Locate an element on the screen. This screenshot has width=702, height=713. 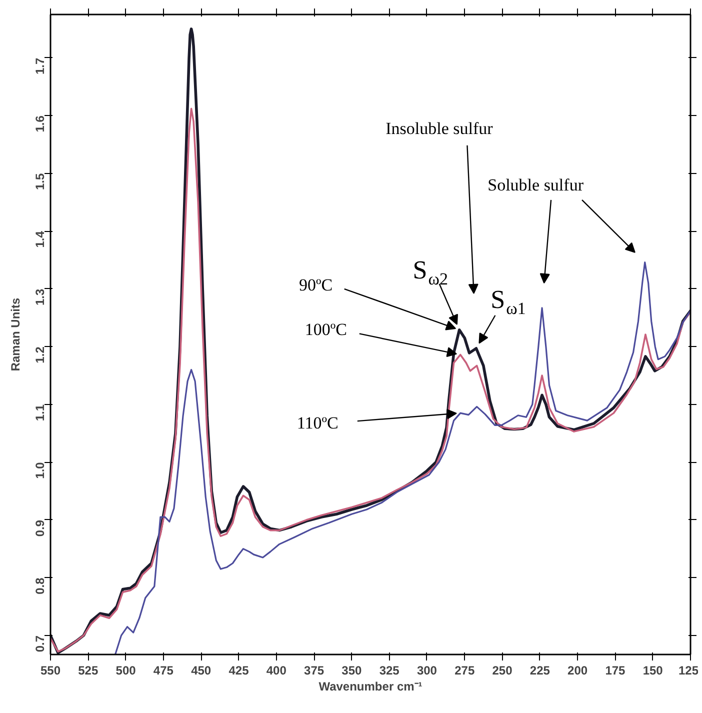
y-tick-label: 0.8 is located at coordinates (40, 585).